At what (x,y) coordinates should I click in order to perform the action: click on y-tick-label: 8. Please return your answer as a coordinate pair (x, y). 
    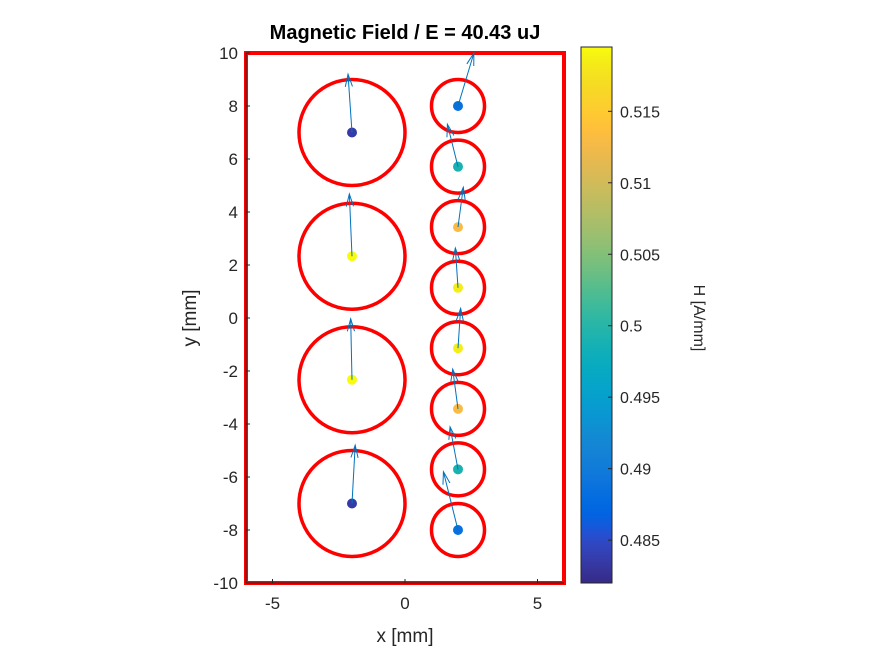
    Looking at the image, I should click on (233, 106).